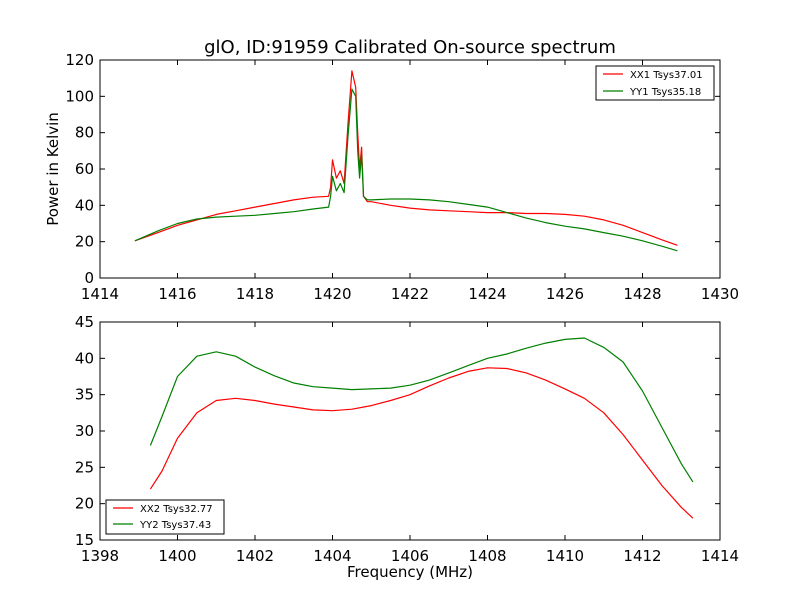 This screenshot has height=600, width=800. I want to click on legend: XX1 Tsys37.01 YY1 Tsys35.18, so click(655, 83).